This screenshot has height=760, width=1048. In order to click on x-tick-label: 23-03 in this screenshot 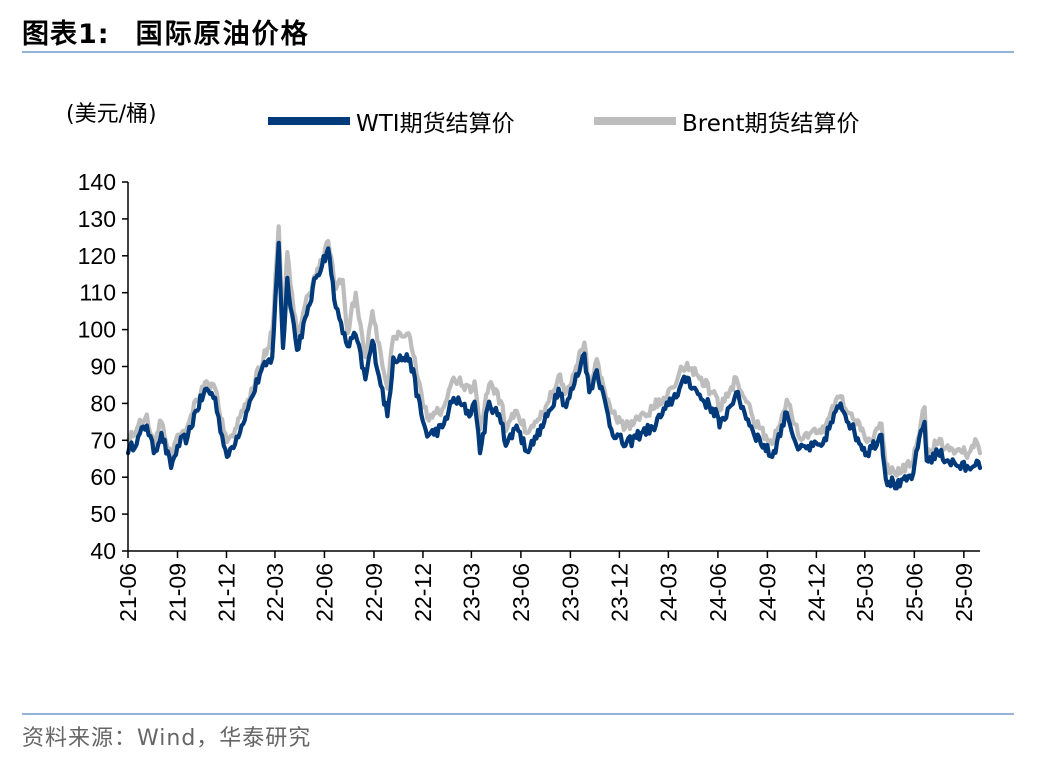, I will do `click(471, 592)`.